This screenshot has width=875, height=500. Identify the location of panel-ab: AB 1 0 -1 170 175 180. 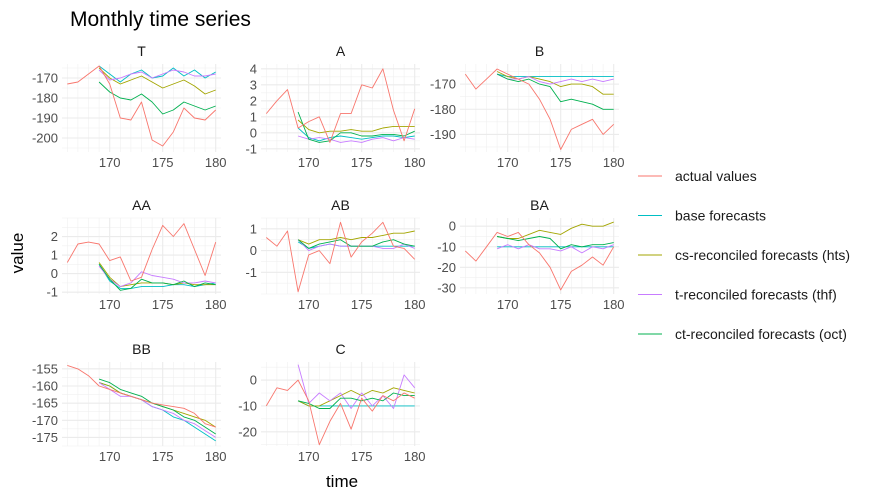
(335, 254).